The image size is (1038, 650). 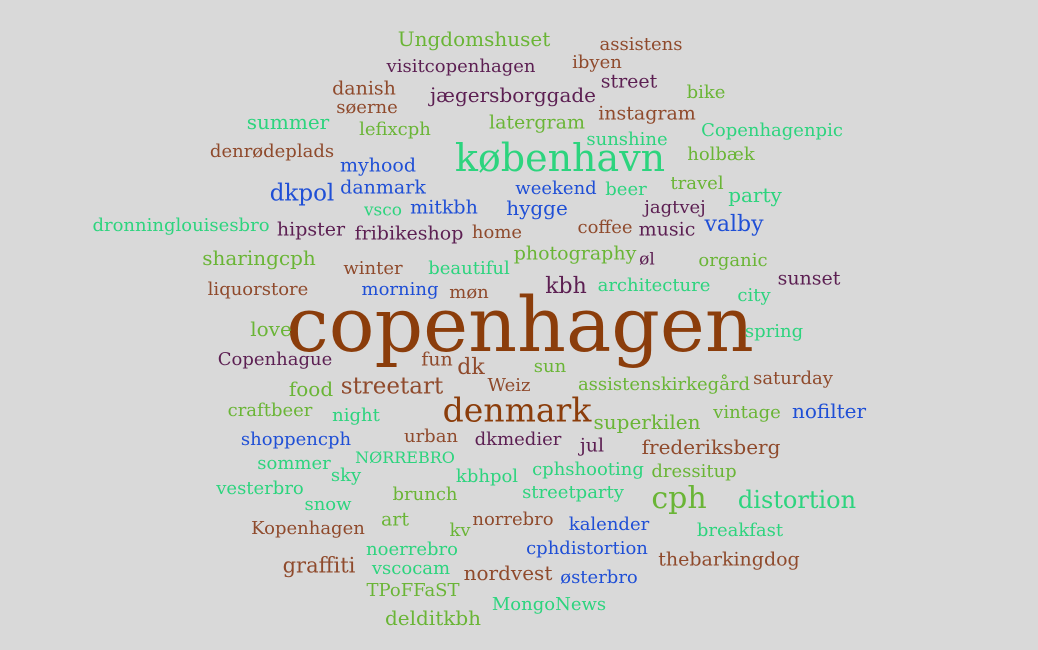 What do you see at coordinates (654, 285) in the screenshot?
I see `cloud-word: architecture` at bounding box center [654, 285].